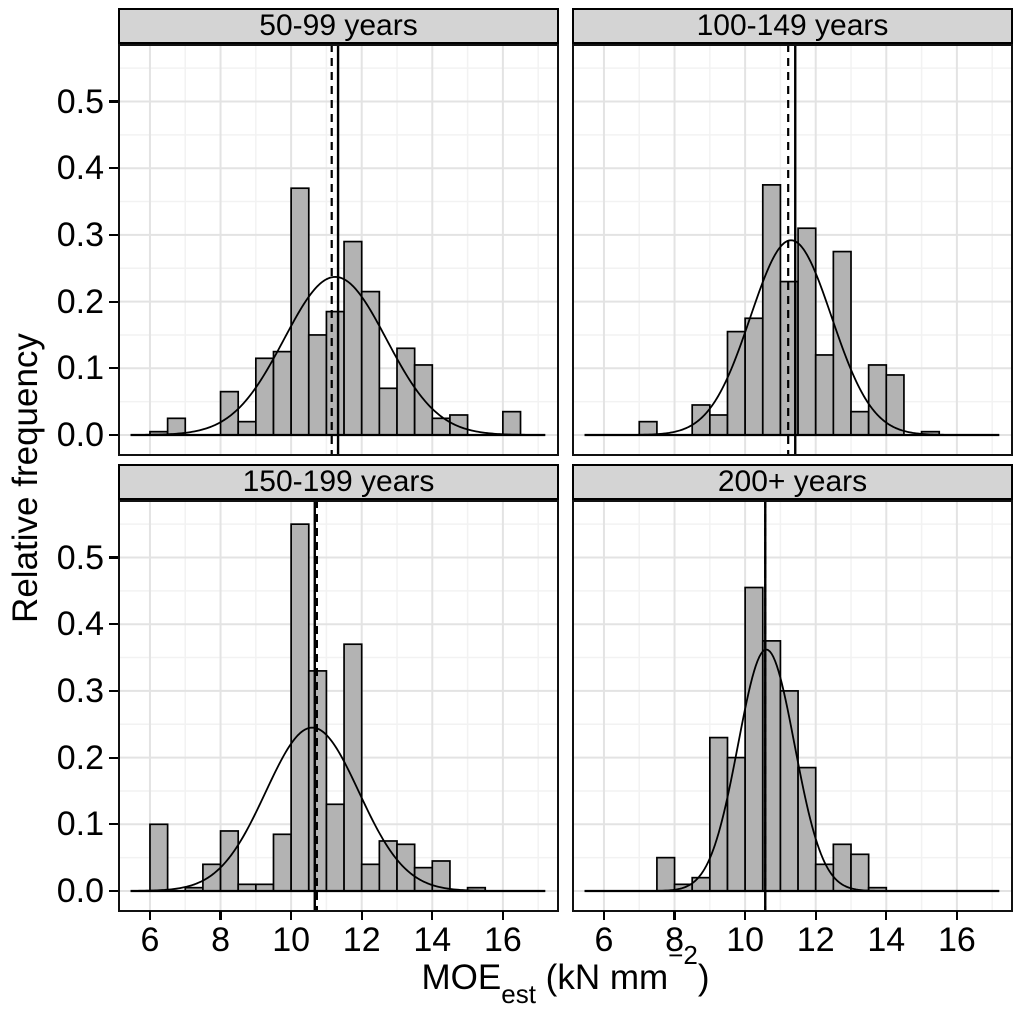 The width and height of the screenshot is (1024, 1014). What do you see at coordinates (291, 940) in the screenshot?
I see `x-tick-label: 10` at bounding box center [291, 940].